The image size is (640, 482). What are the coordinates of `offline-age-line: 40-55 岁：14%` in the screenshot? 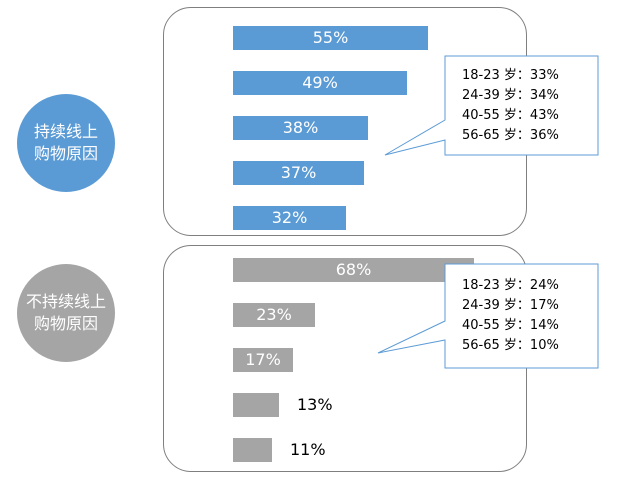 It's located at (510, 325).